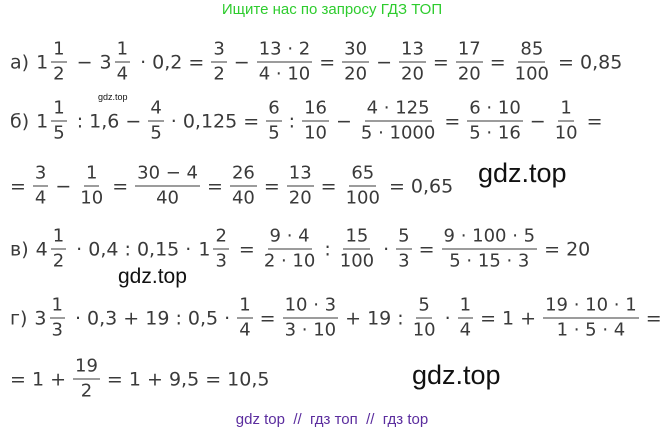  I want to click on math-text: :, so click(292, 121).